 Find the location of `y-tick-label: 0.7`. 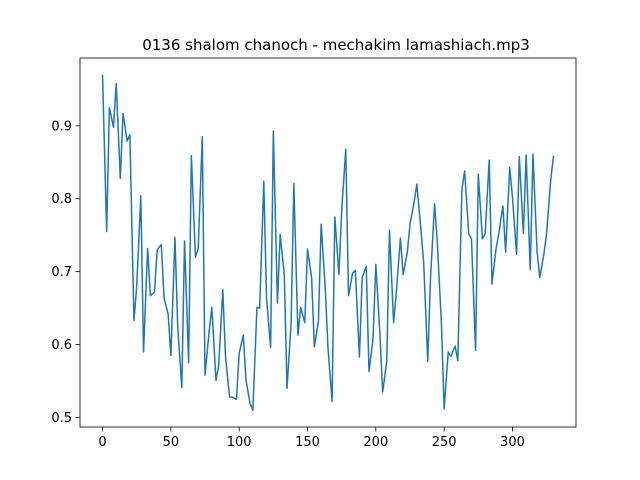

y-tick-label: 0.7 is located at coordinates (61, 272).